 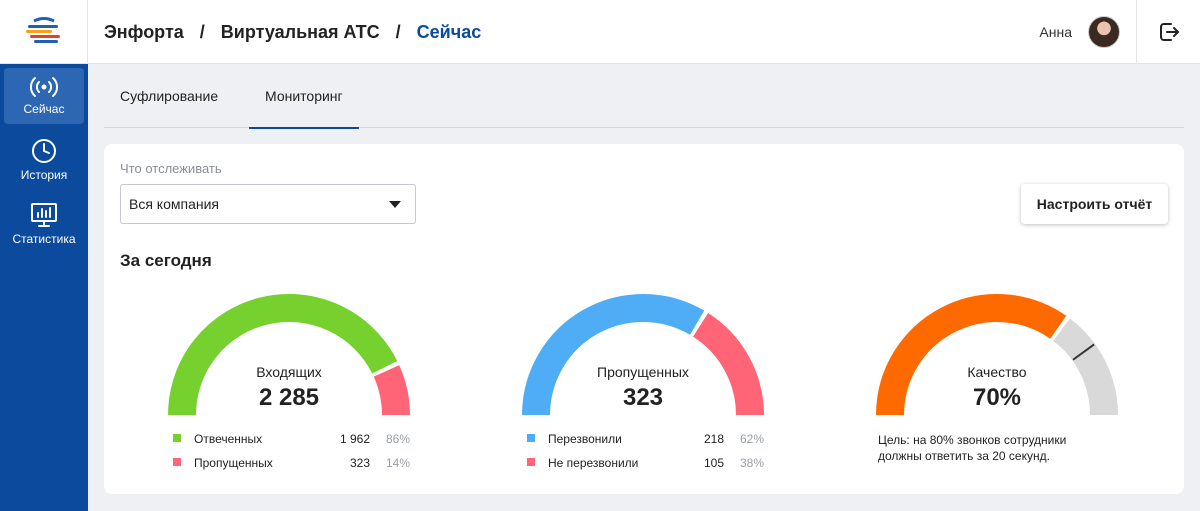 I want to click on legend-percent: 86%, so click(x=397, y=439).